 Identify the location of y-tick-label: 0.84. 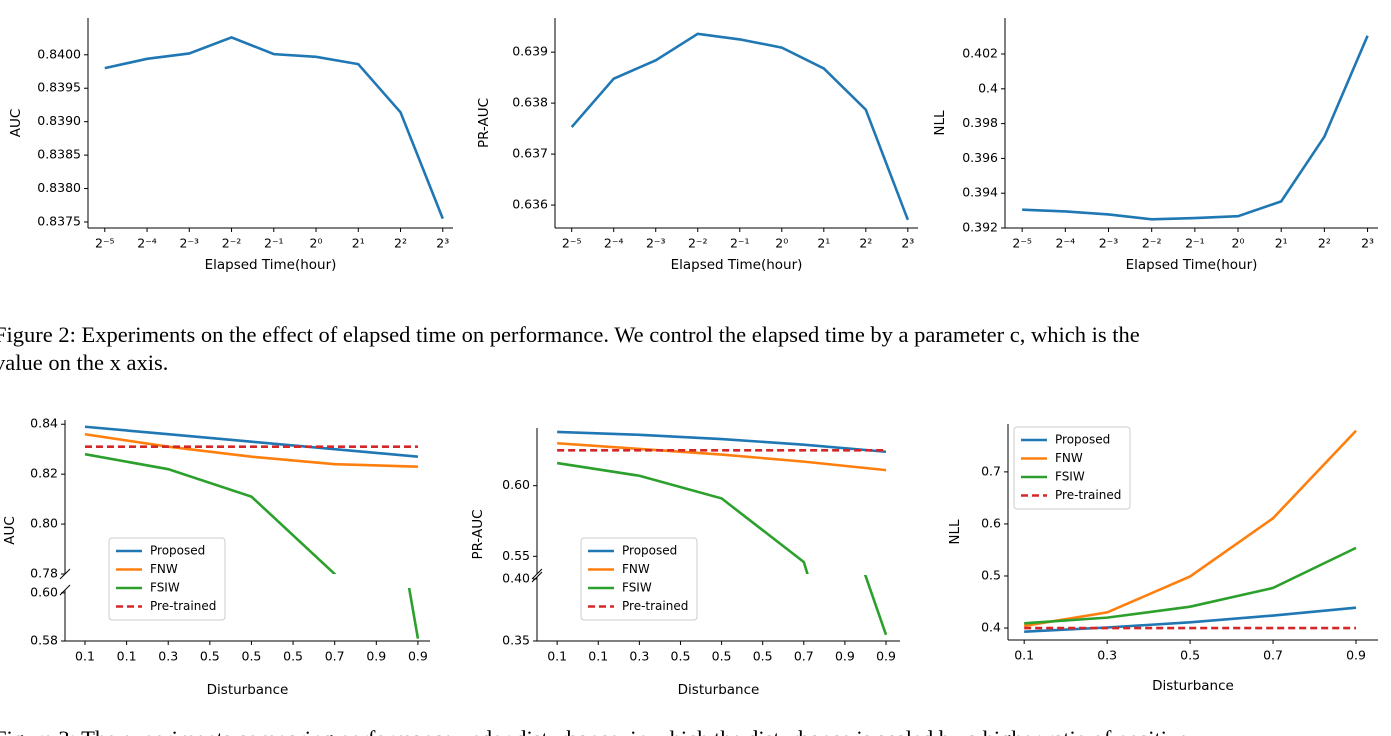
(44, 423).